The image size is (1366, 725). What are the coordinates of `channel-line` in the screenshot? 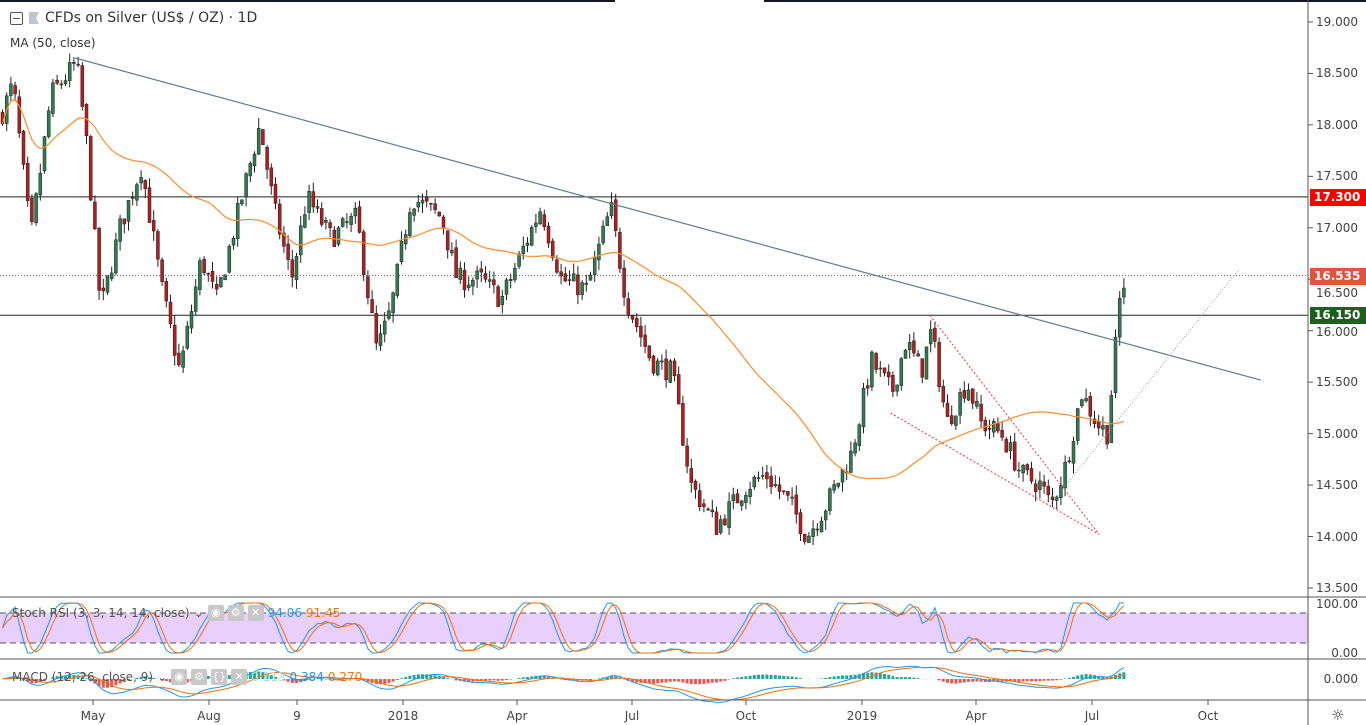 It's located at (995, 473).